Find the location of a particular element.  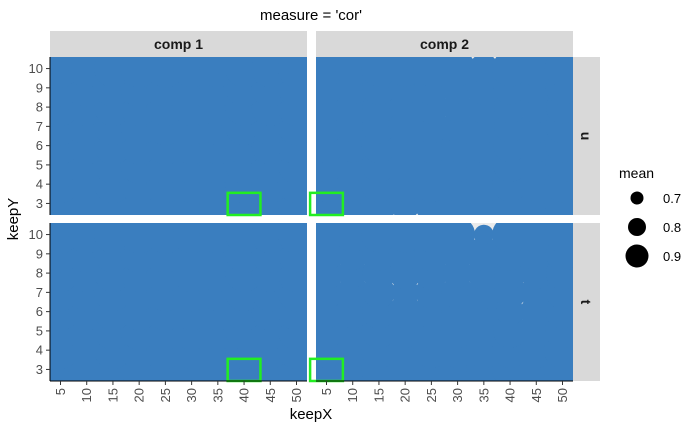

x-axis-title: keepX is located at coordinates (311, 414).